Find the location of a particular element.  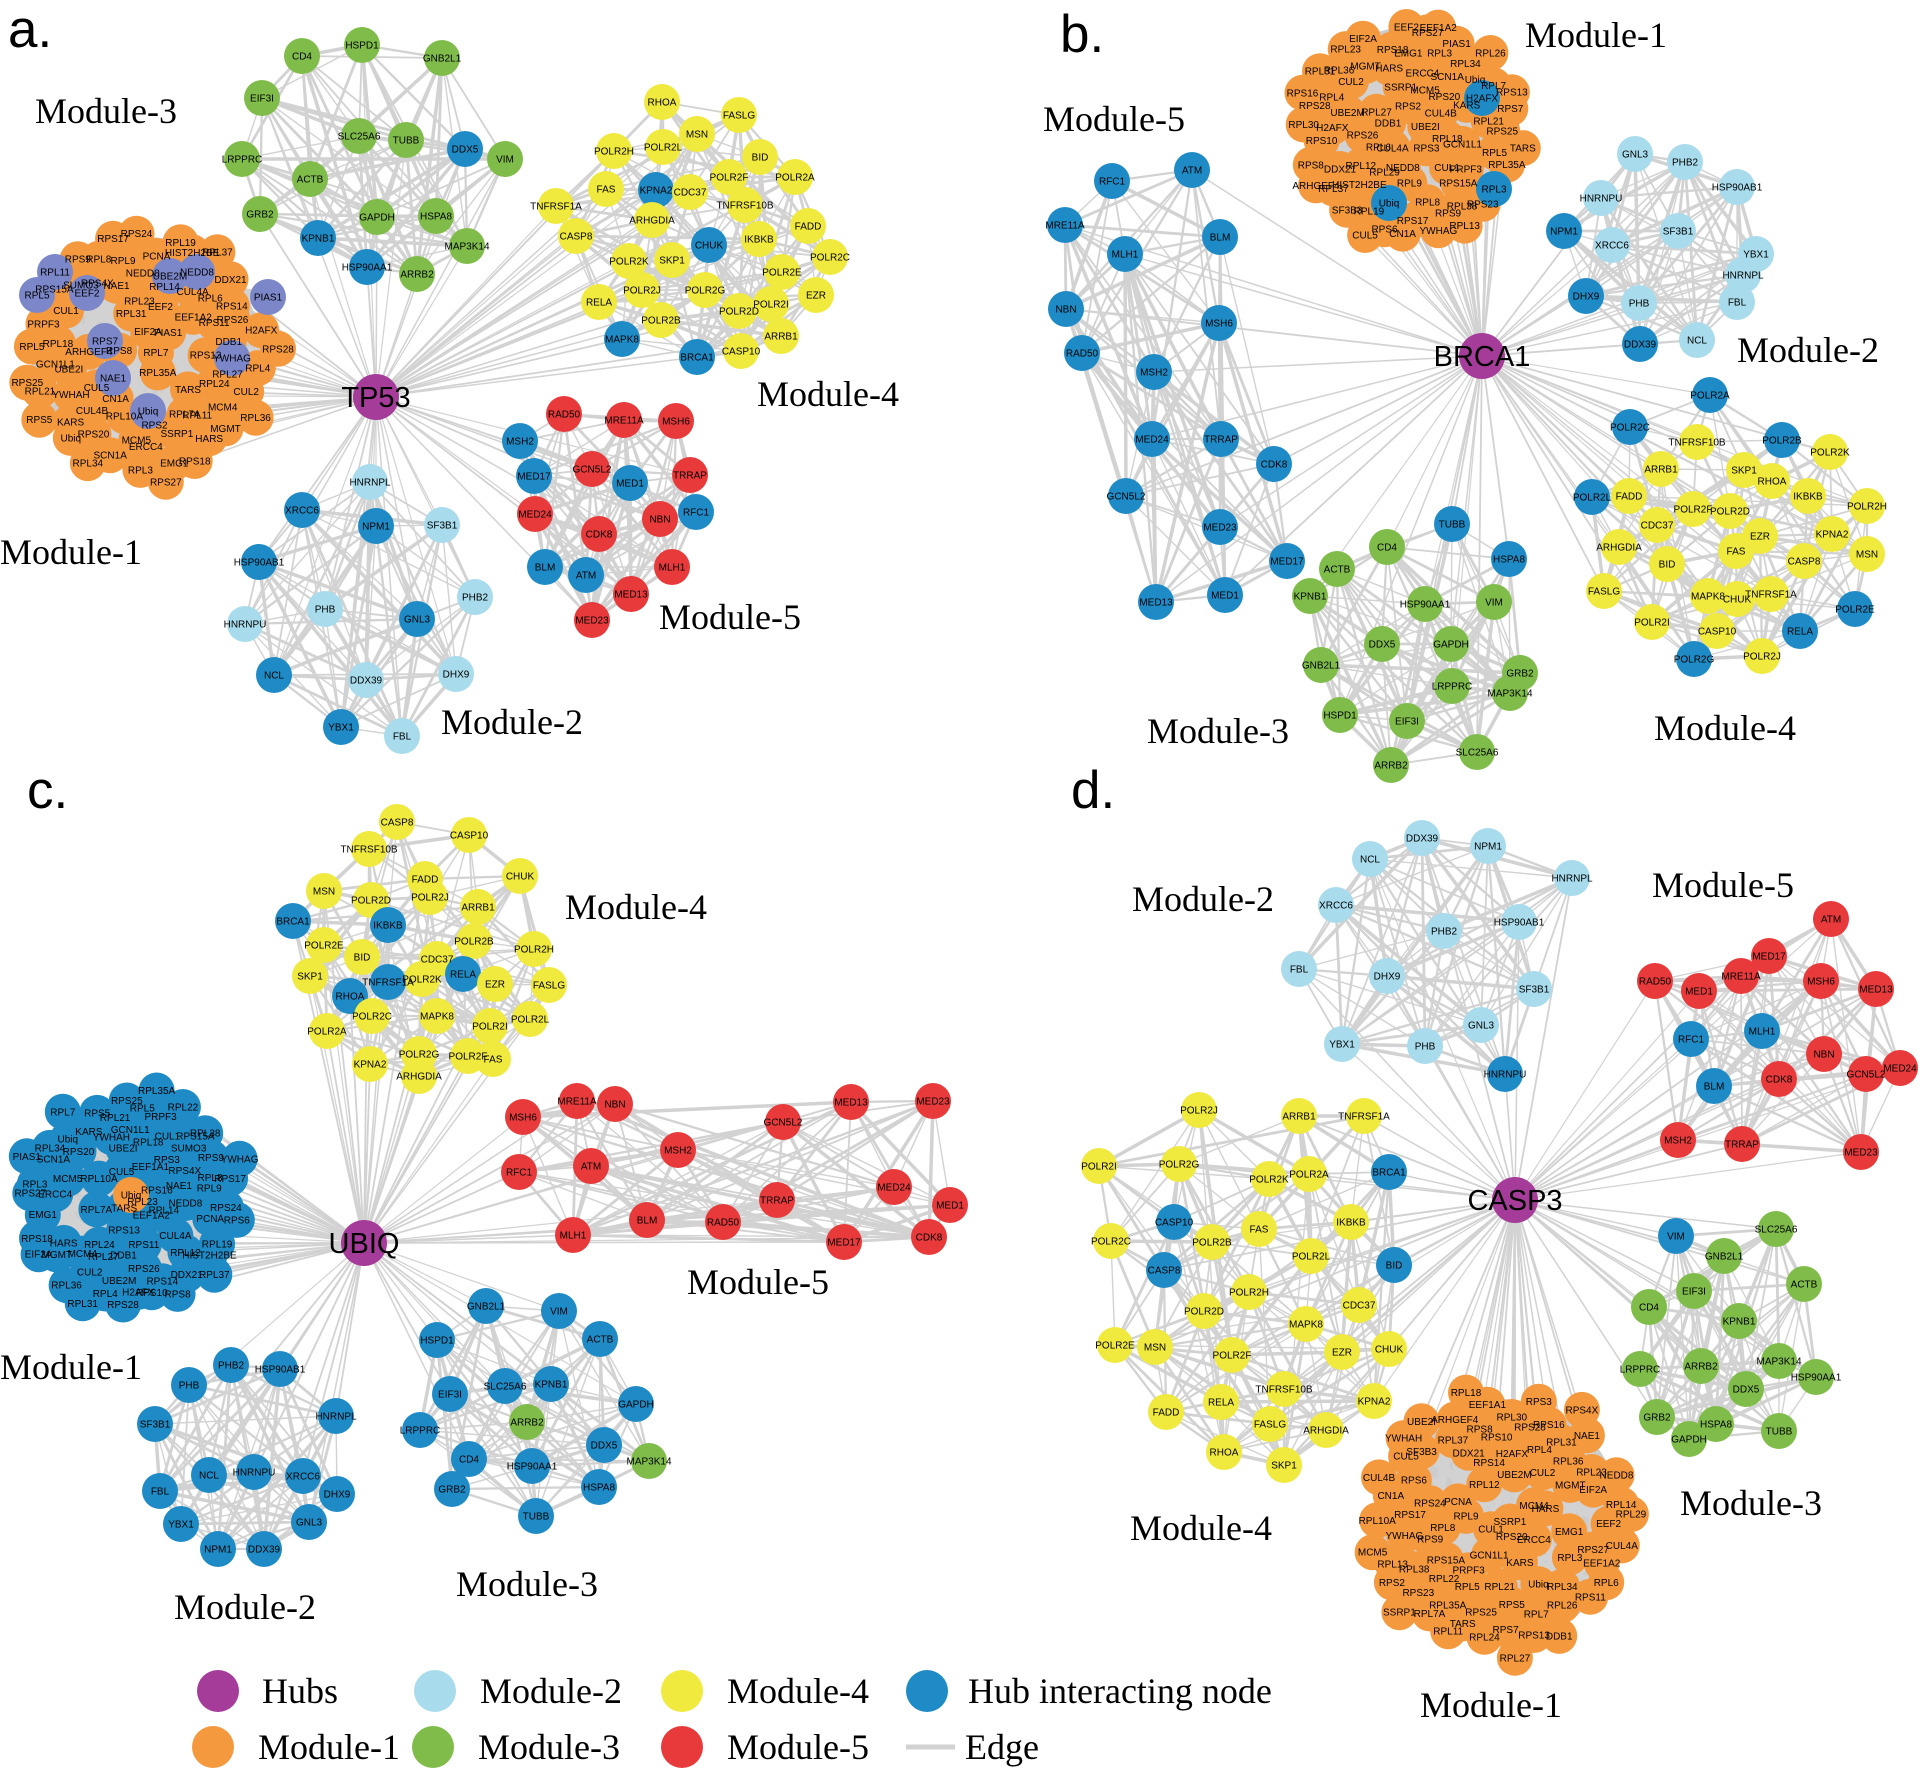

svg-text: MED24 is located at coordinates (1900, 1069).